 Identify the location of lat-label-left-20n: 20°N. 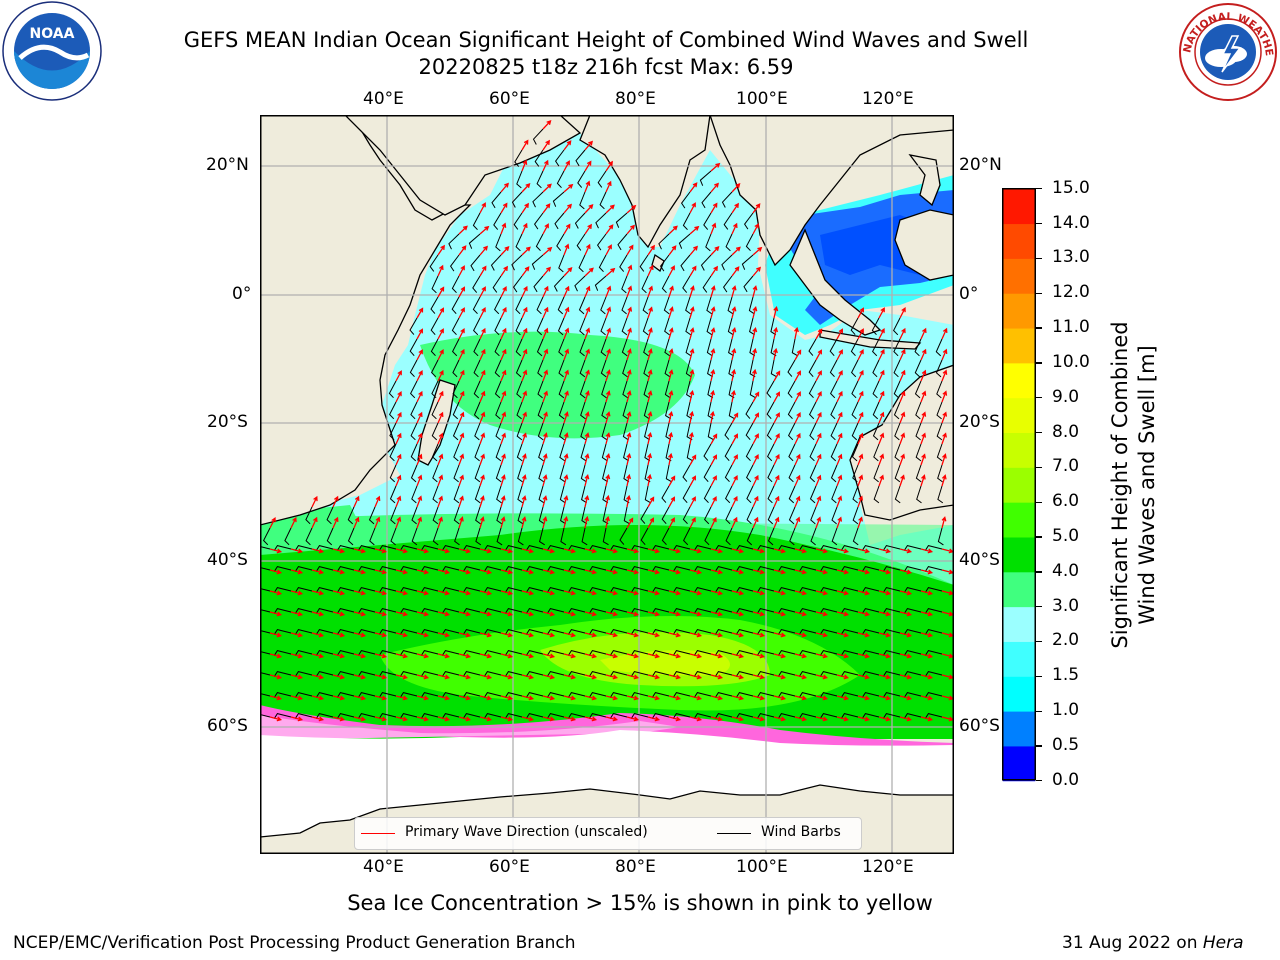
(227, 165).